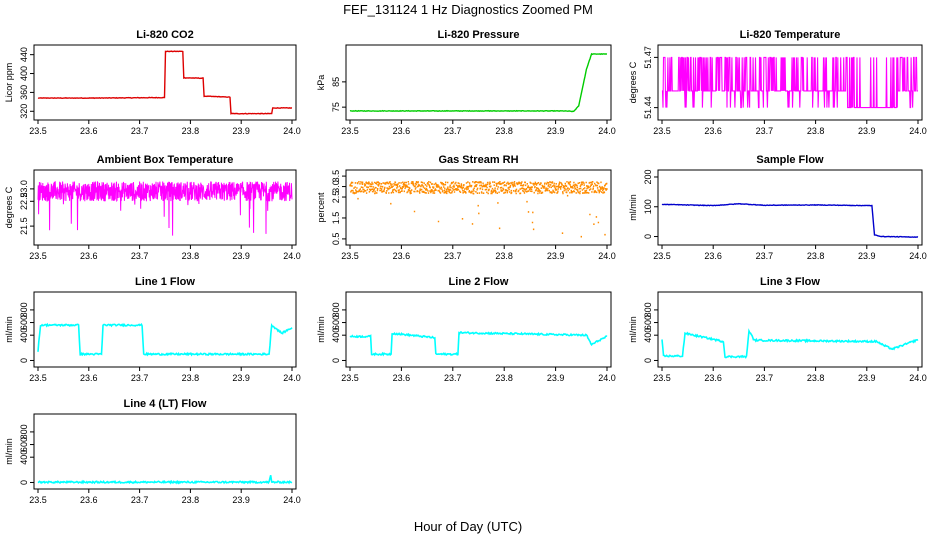  Describe the element at coordinates (24, 111) in the screenshot. I see `y-tick-label: 320` at that location.